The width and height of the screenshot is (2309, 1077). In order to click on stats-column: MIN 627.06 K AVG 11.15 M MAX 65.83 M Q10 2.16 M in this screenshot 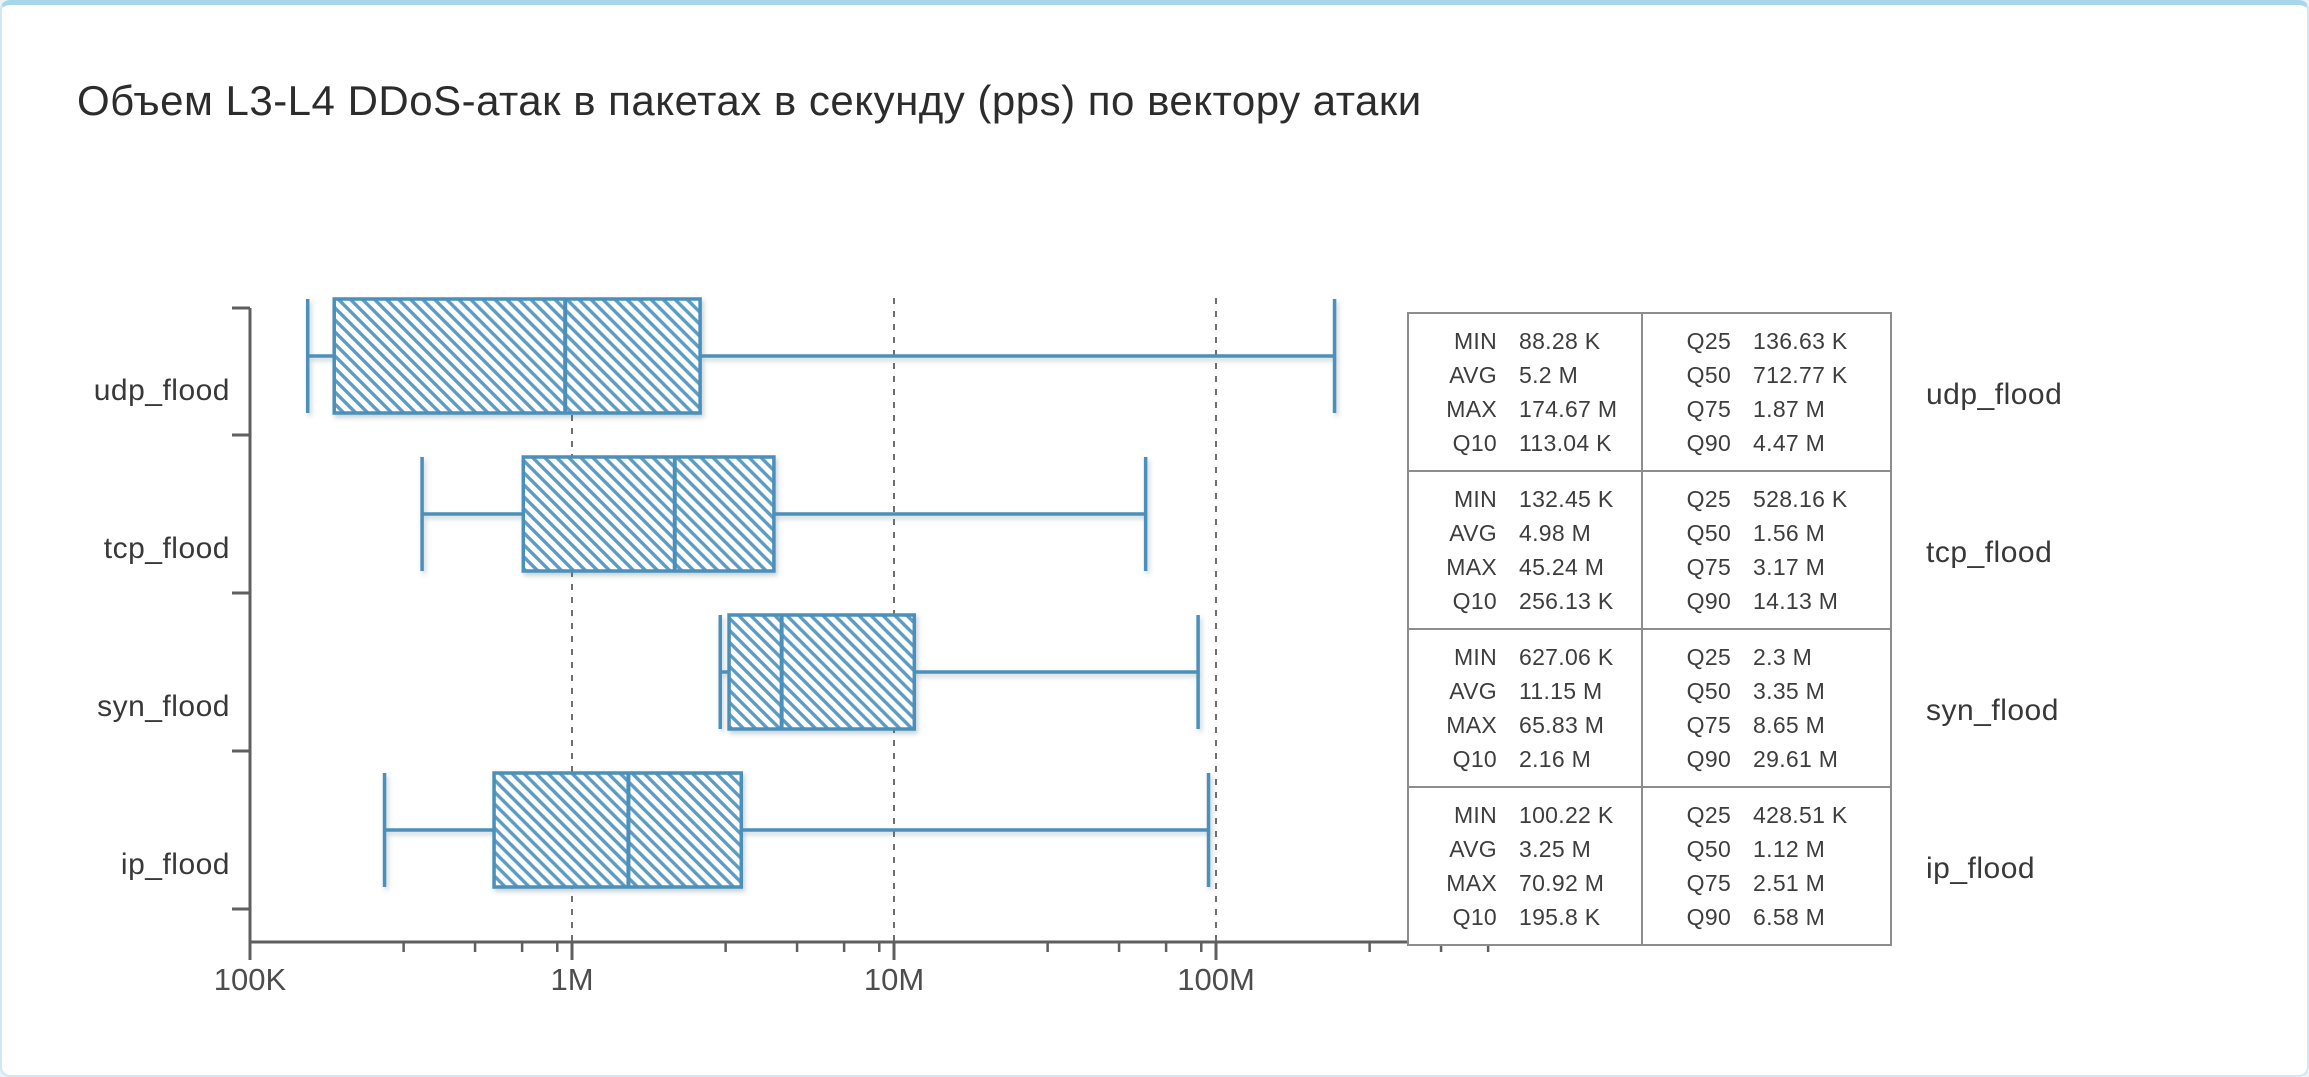, I will do `click(1526, 708)`.